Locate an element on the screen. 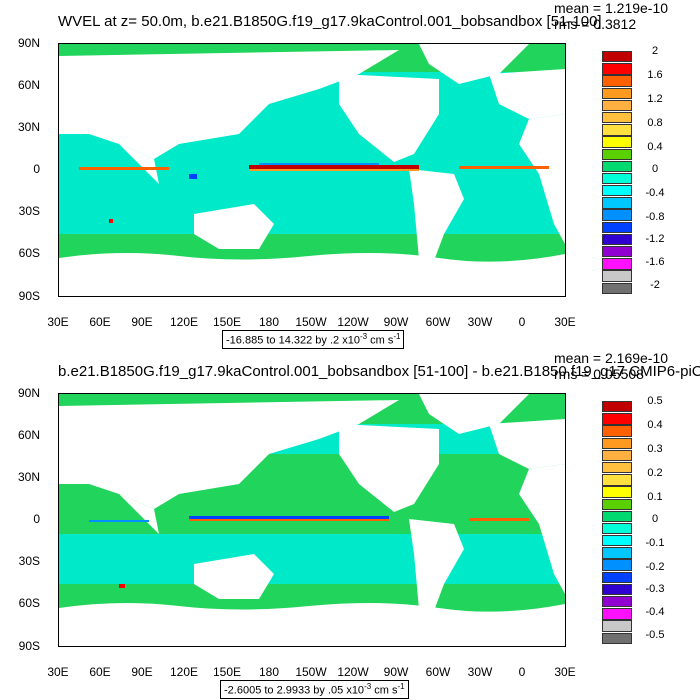 This screenshot has width=700, height=700. colorbar-label: -0.2 is located at coordinates (655, 567).